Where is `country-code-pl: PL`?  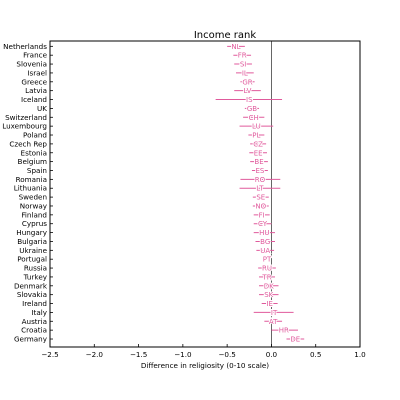
country-code-pl: PL is located at coordinates (256, 136).